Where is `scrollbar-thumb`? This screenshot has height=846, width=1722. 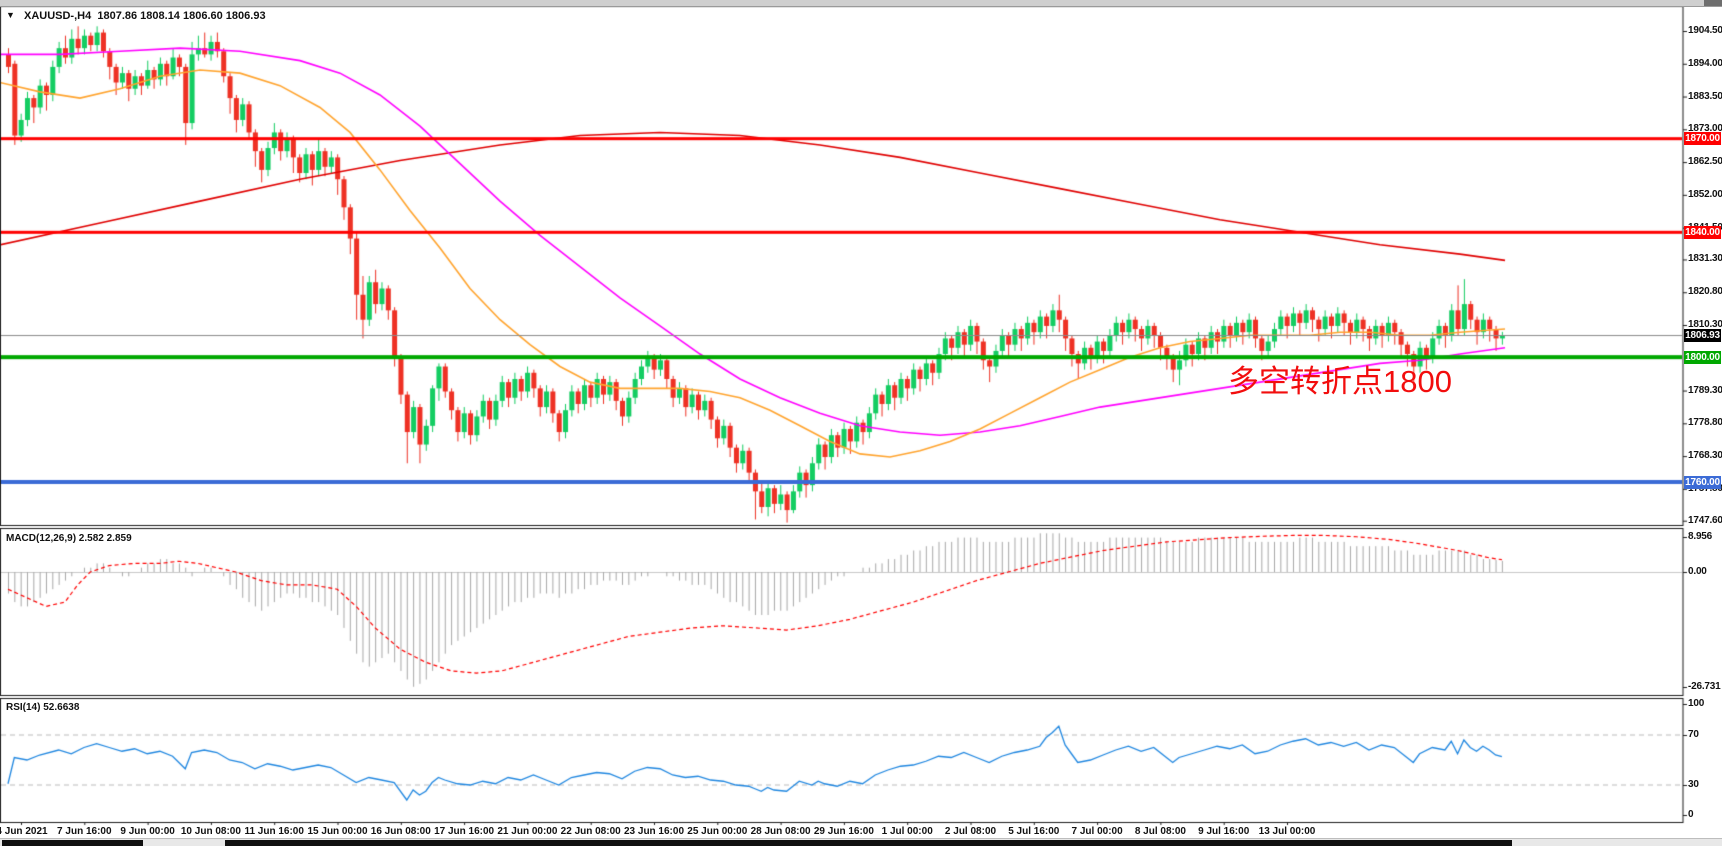 scrollbar-thumb is located at coordinates (1713, 3).